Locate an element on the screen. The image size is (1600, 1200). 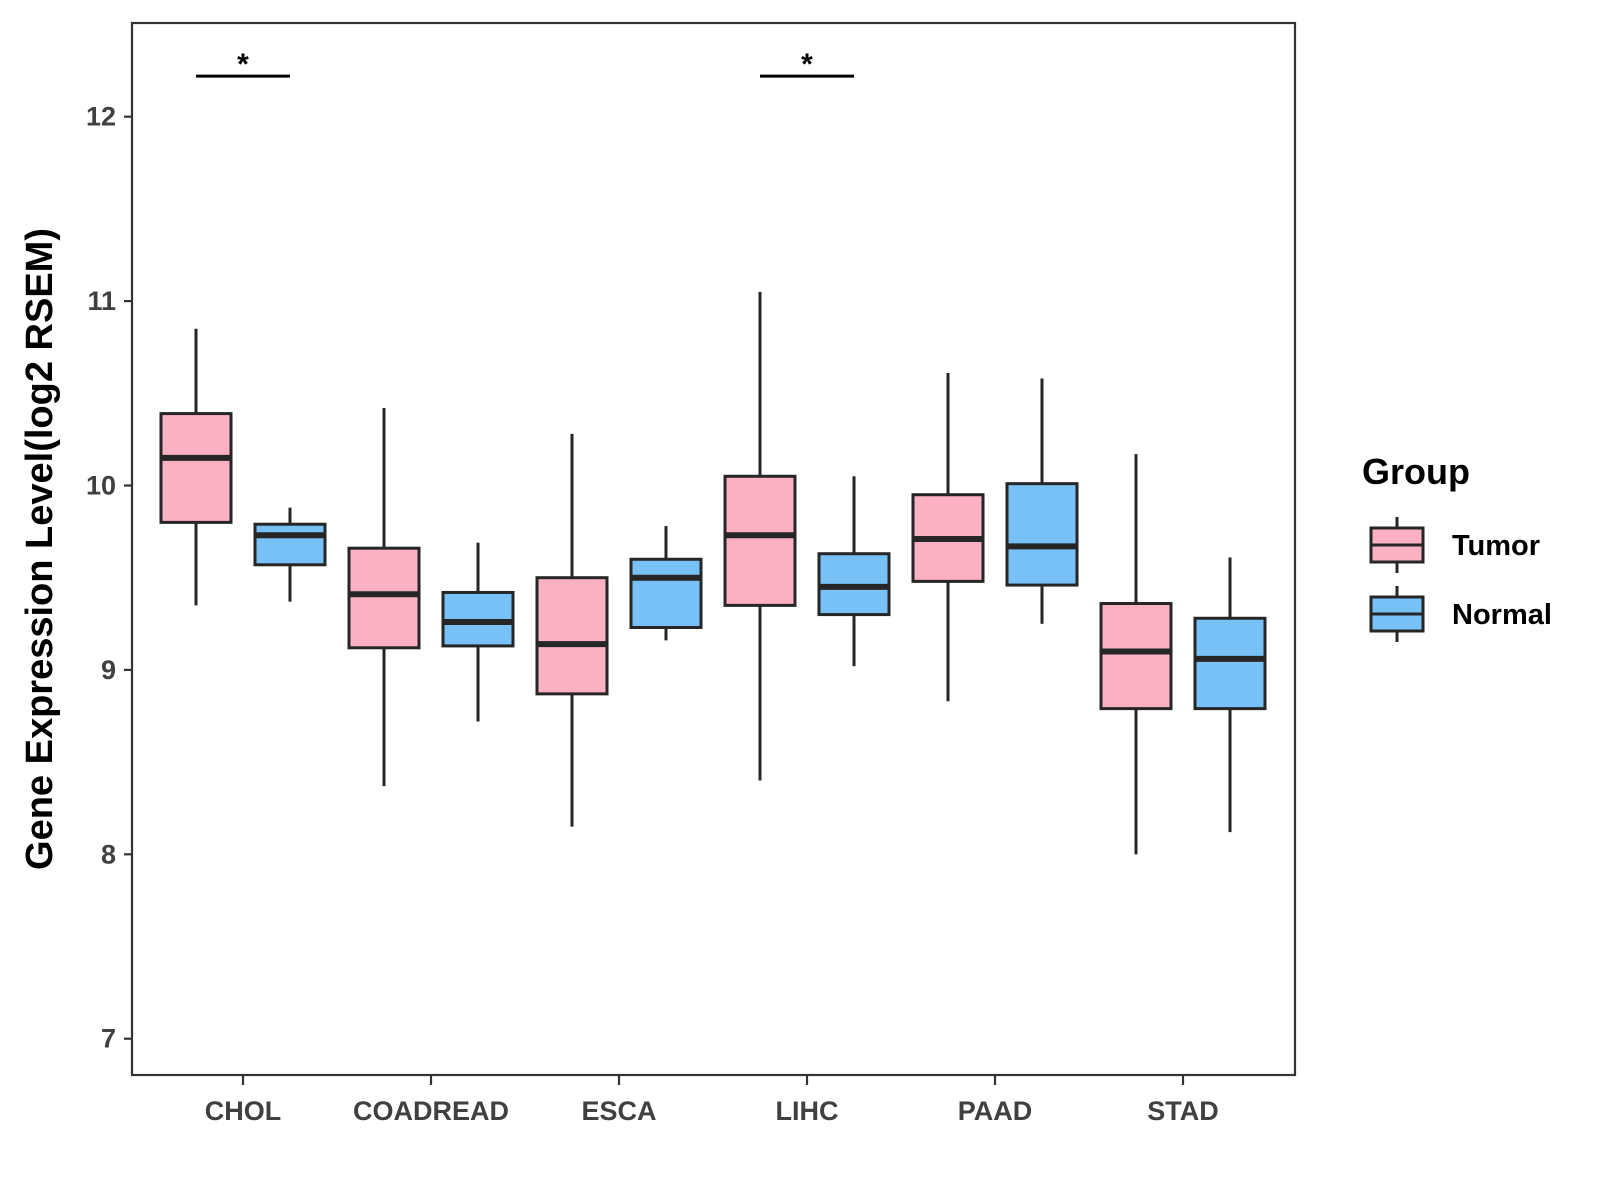
box-normal-coadread is located at coordinates (478, 632).